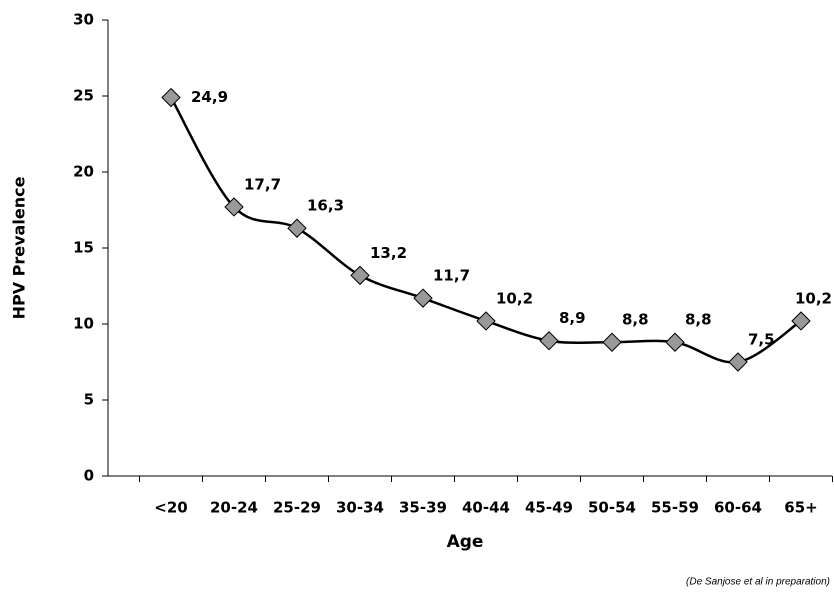 This screenshot has height=596, width=834. Describe the element at coordinates (572, 318) in the screenshot. I see `data-label: 8,9` at that location.